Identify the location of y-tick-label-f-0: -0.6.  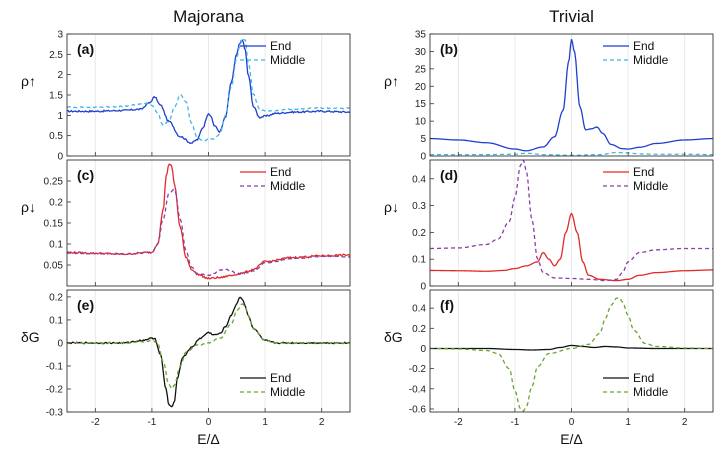
(418, 409).